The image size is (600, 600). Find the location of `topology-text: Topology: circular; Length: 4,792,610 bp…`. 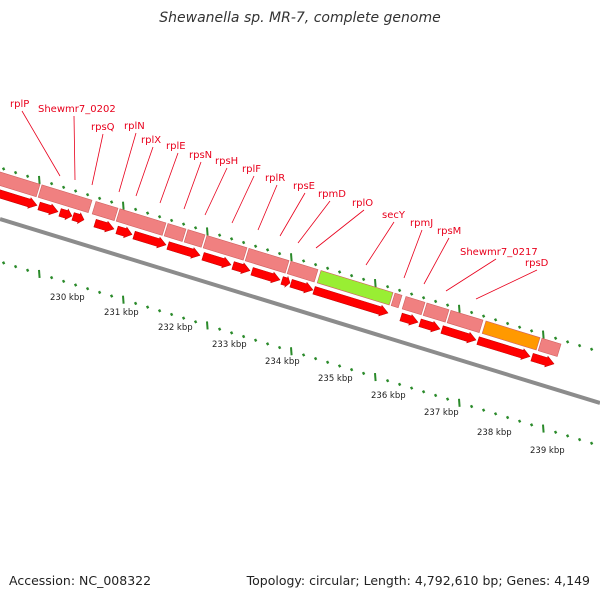

topology-text: Topology: circular; Length: 4,792,610 bp… is located at coordinates (418, 580).